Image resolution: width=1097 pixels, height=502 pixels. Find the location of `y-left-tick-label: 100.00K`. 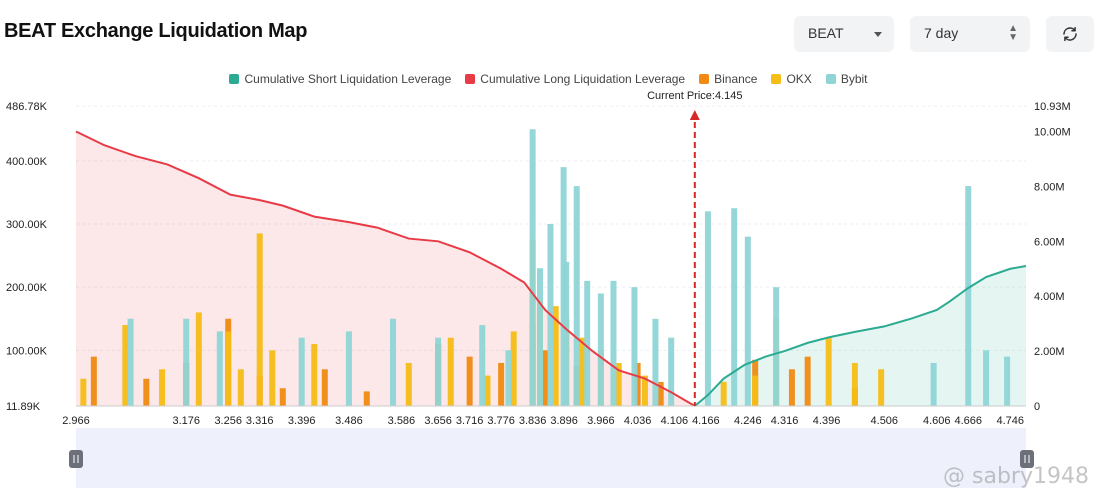

y-left-tick-label: 100.00K is located at coordinates (27, 351).